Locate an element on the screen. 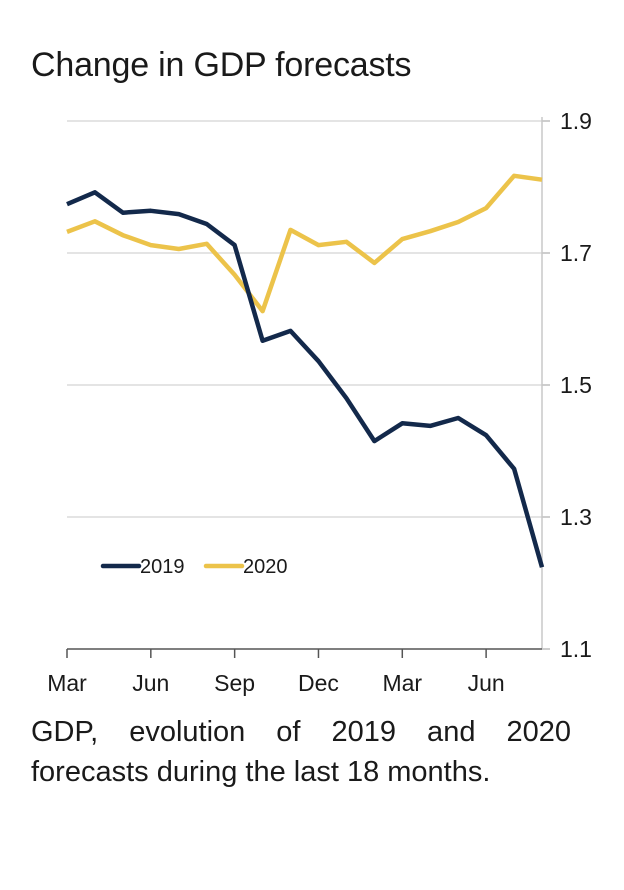 The width and height of the screenshot is (624, 890). series-line-2020 is located at coordinates (304, 243).